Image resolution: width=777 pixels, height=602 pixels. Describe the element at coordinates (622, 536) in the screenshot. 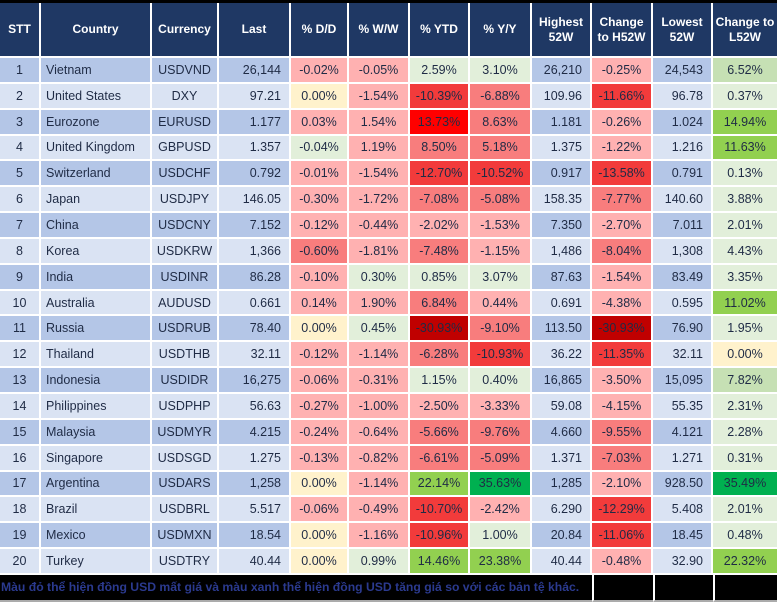

I see `cell-chg_h52: -11.06%` at that location.